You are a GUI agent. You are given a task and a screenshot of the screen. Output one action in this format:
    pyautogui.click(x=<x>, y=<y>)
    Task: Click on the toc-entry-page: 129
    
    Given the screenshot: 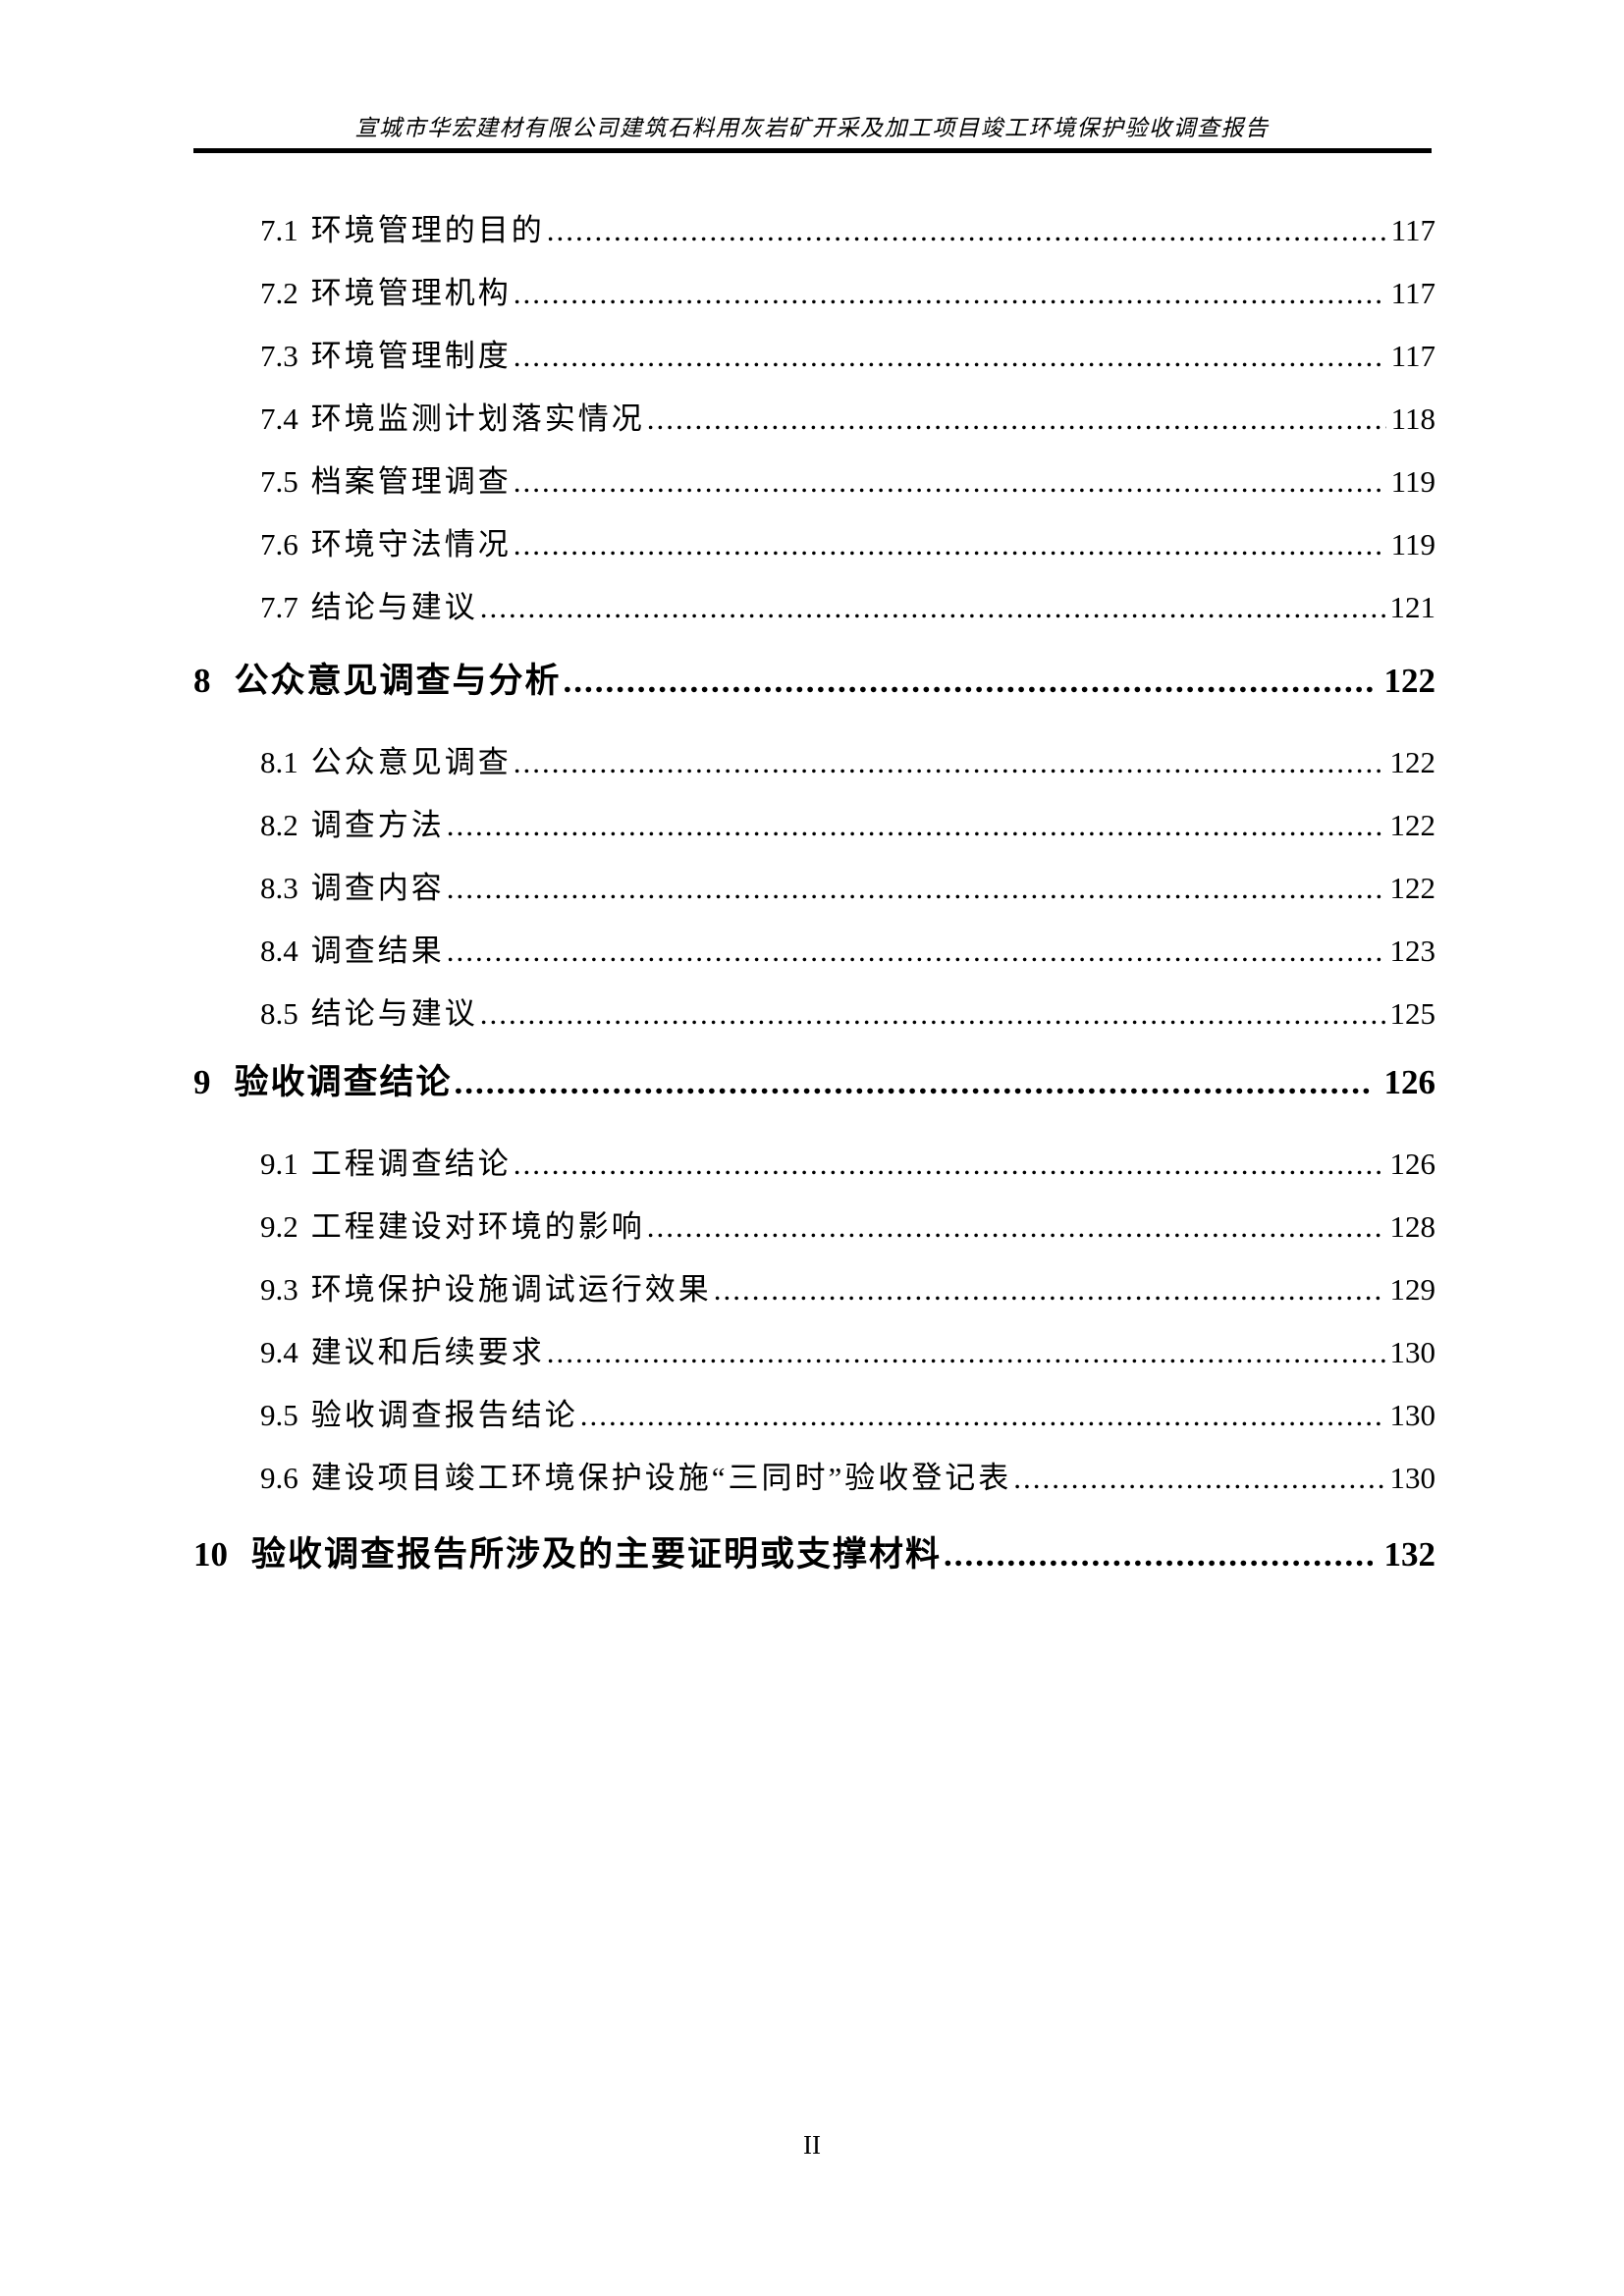 What is the action you would take?
    pyautogui.click(x=1412, y=1290)
    